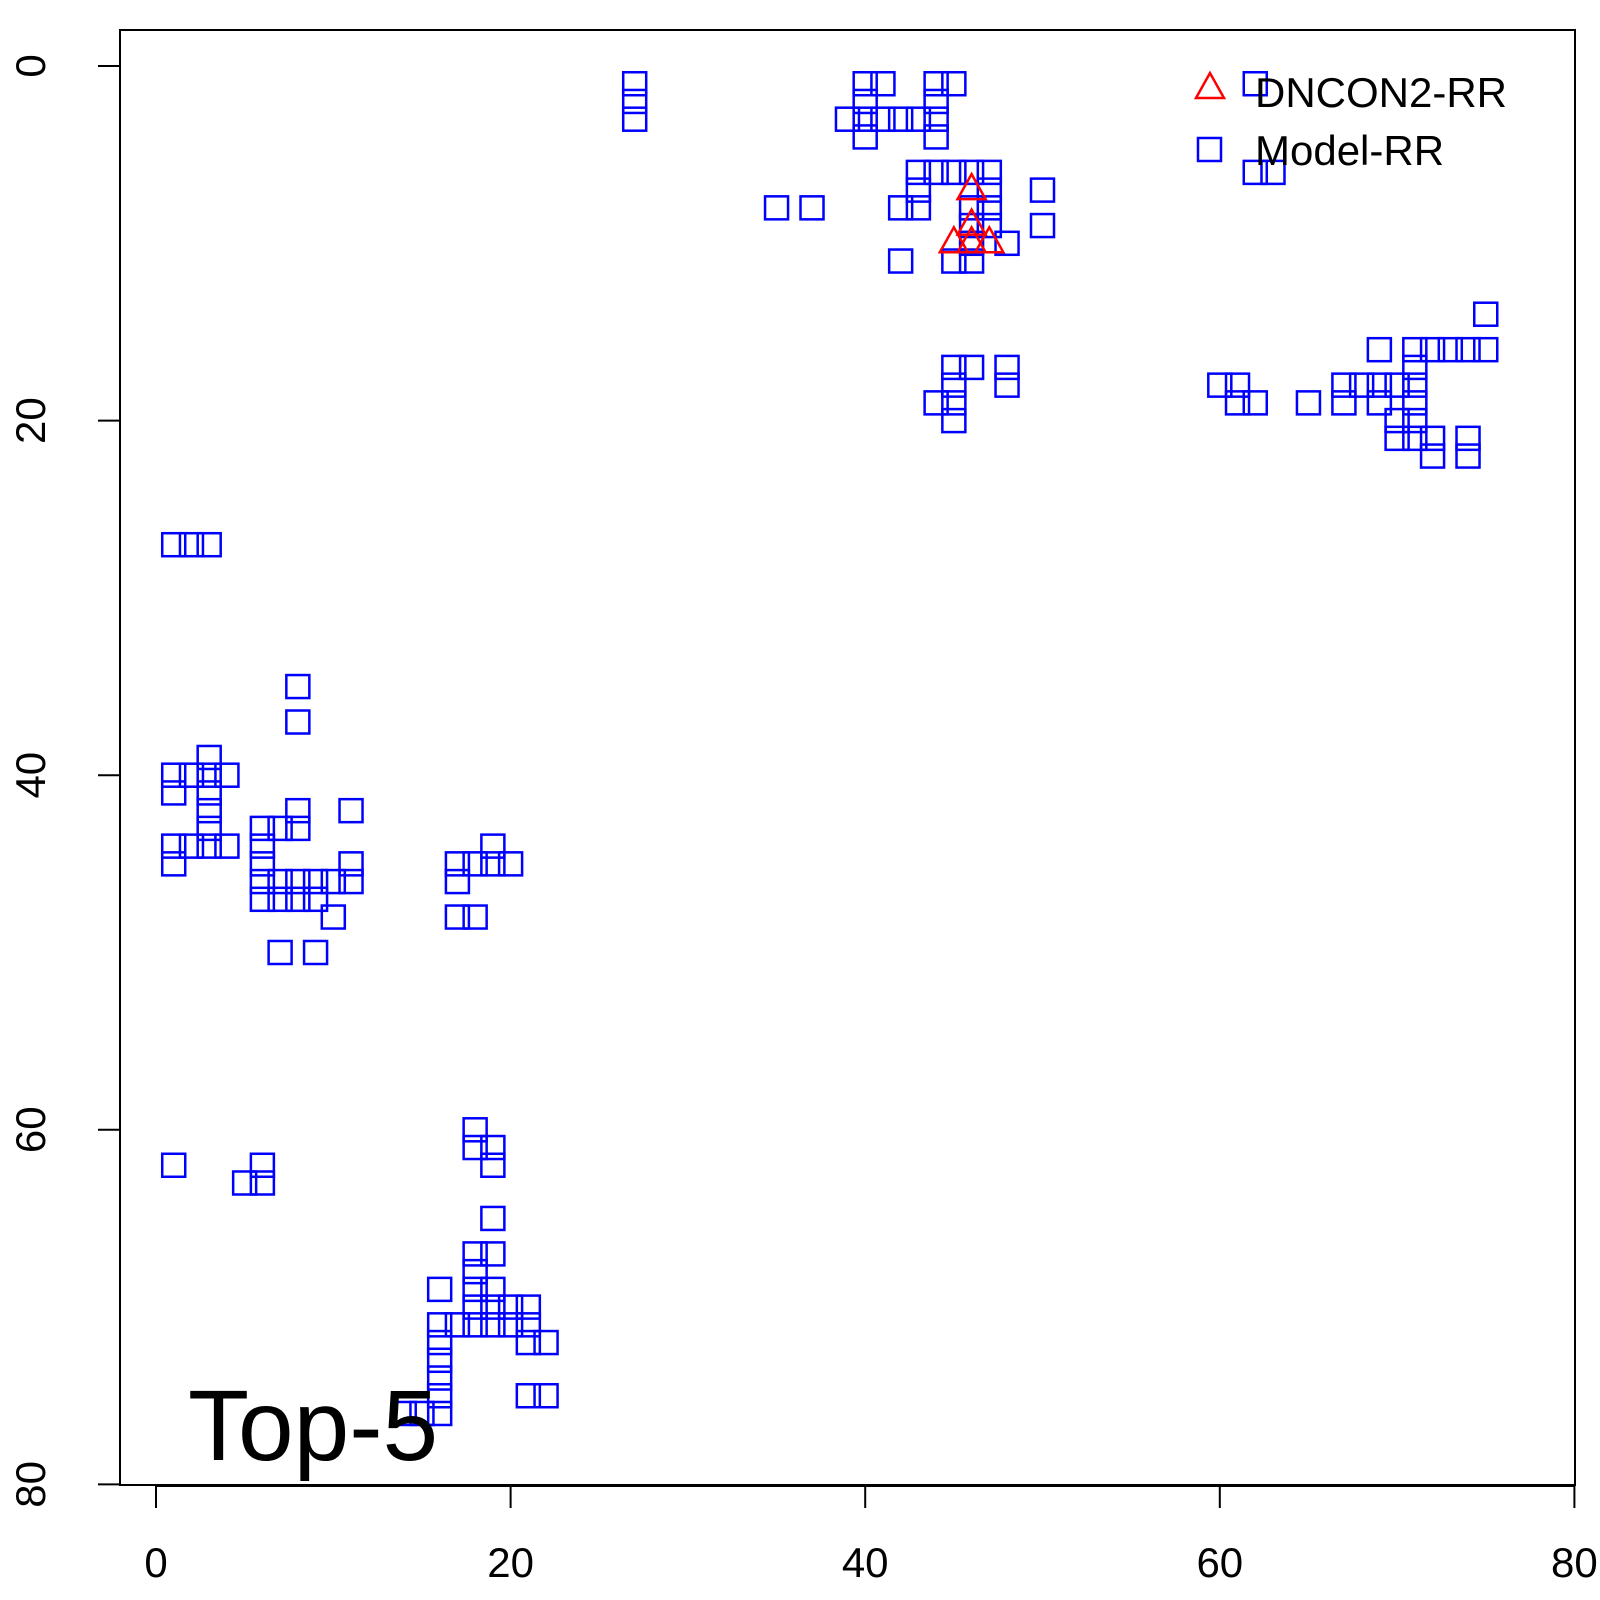 The width and height of the screenshot is (1600, 1600). Describe the element at coordinates (1209, 149) in the screenshot. I see `legend-square-marker` at that location.